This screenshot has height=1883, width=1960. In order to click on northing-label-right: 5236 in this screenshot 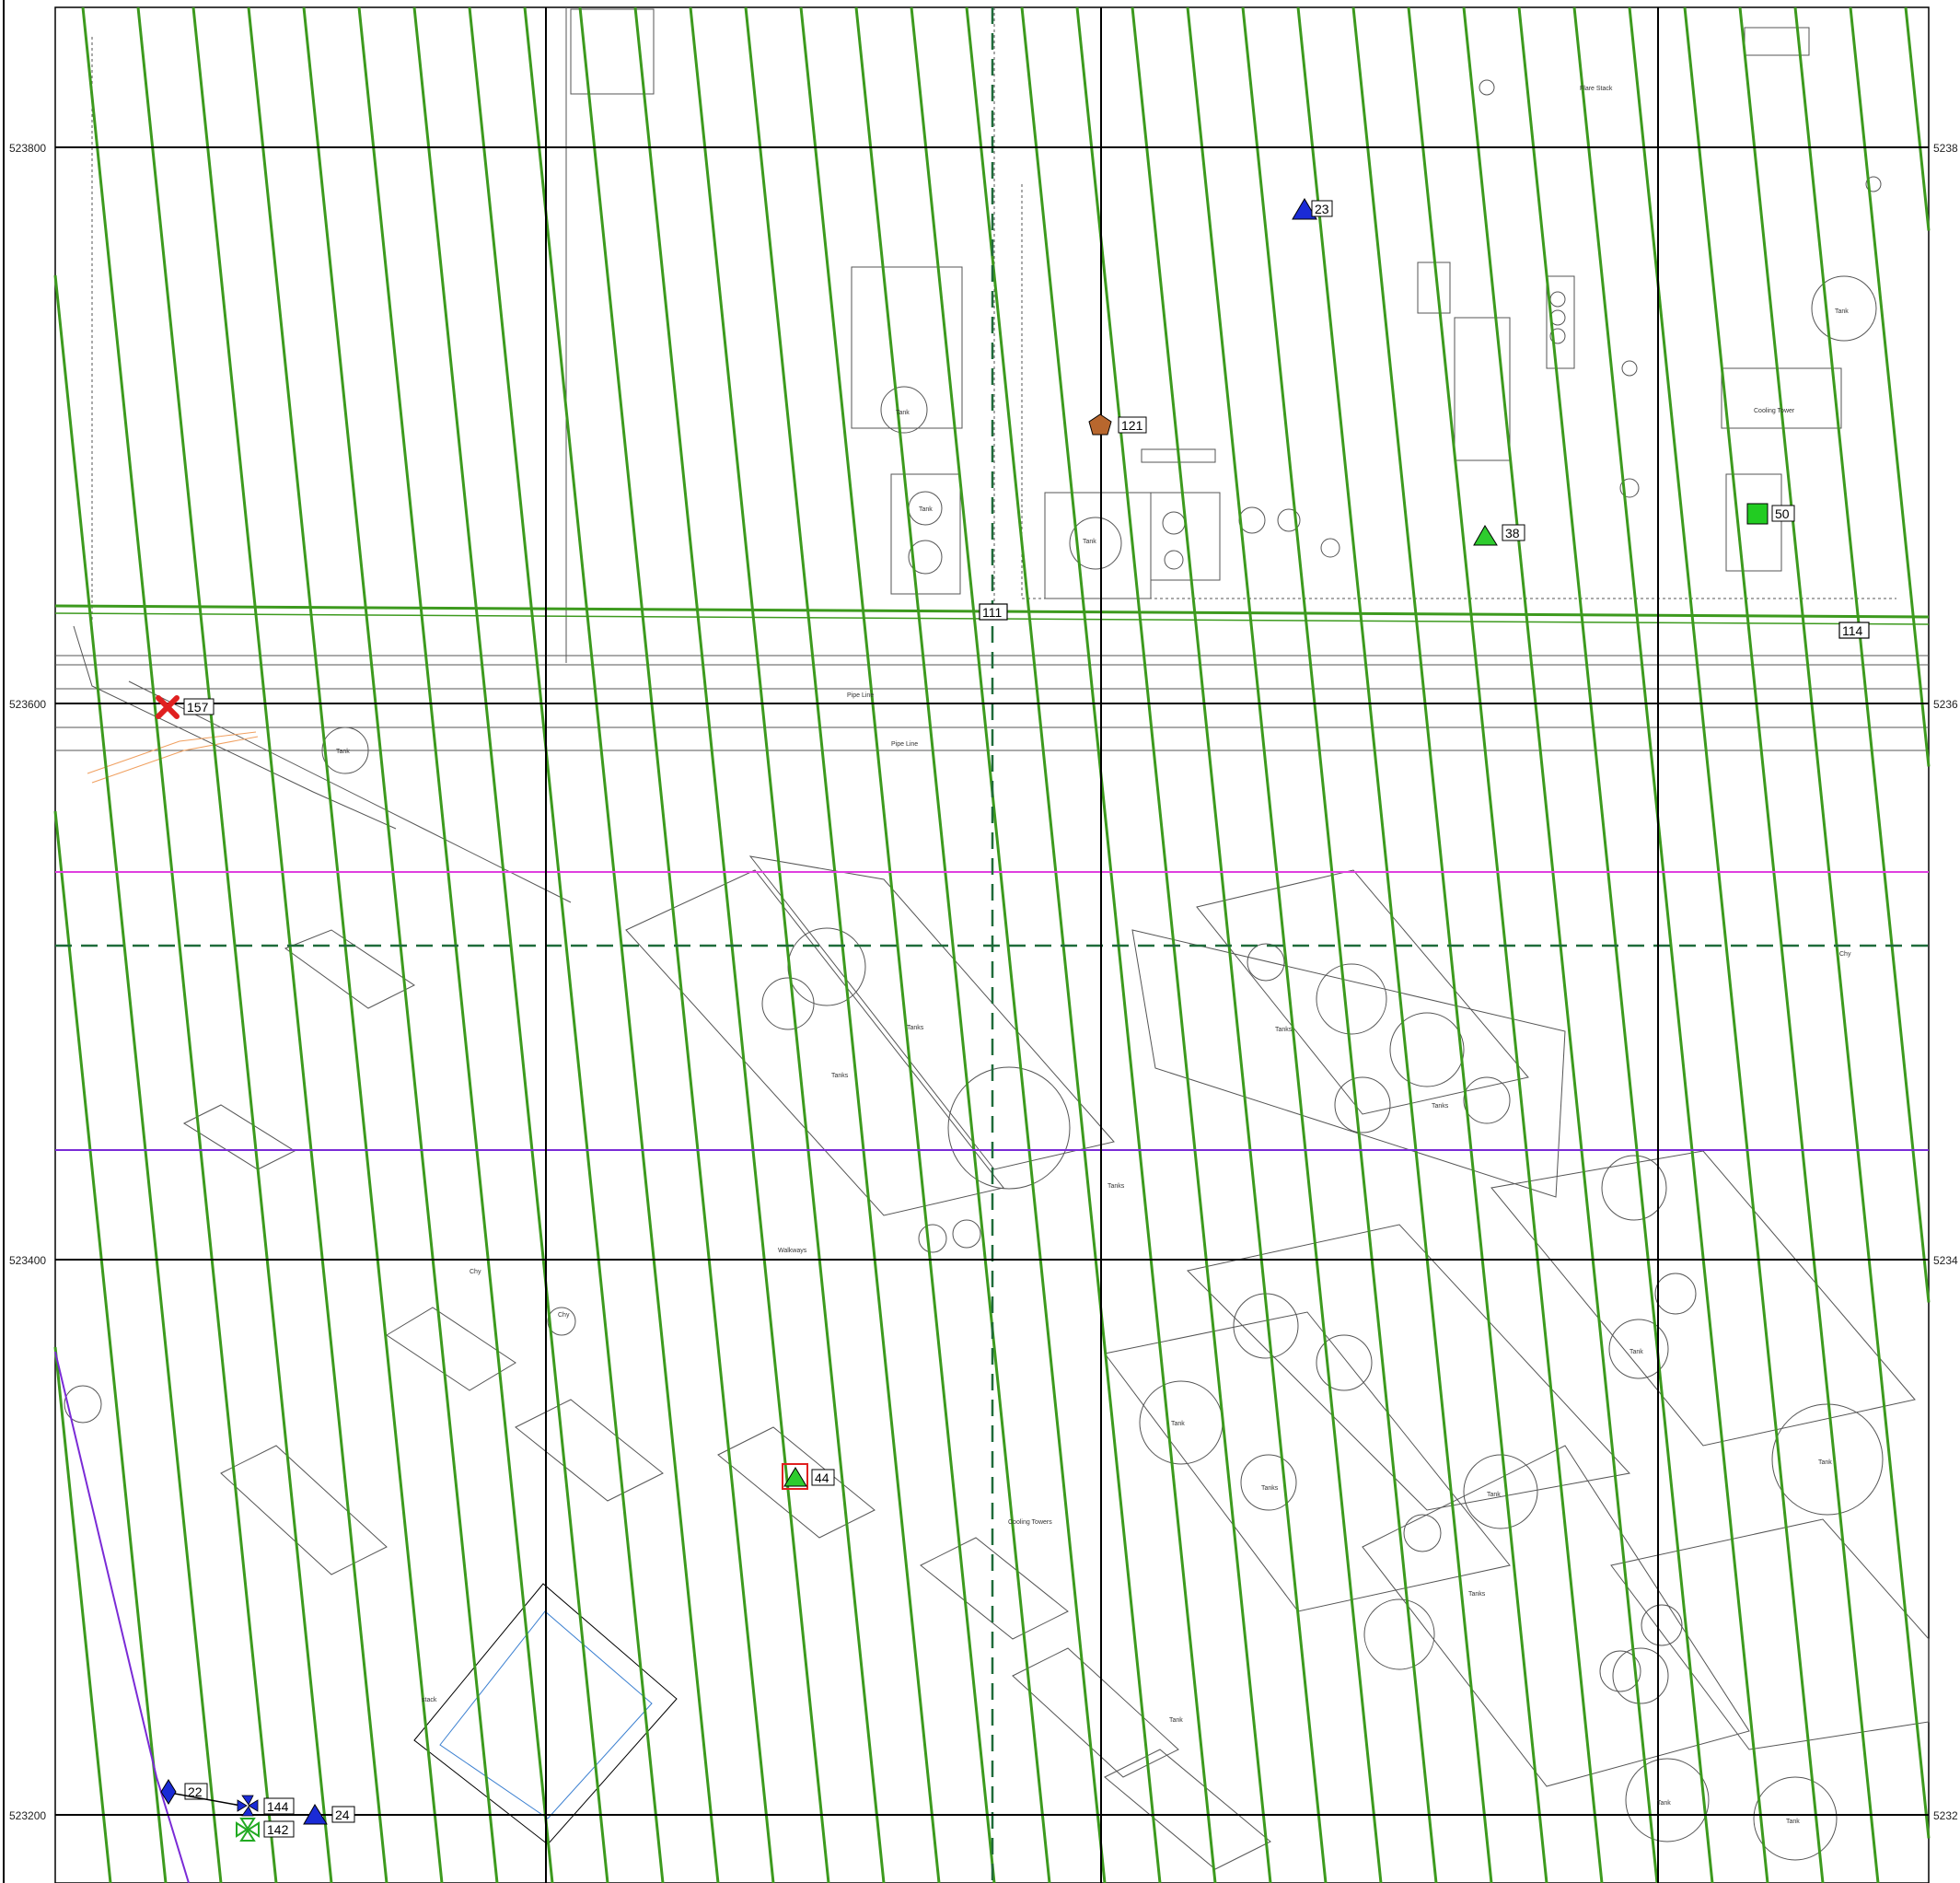, I will do `click(1946, 704)`.